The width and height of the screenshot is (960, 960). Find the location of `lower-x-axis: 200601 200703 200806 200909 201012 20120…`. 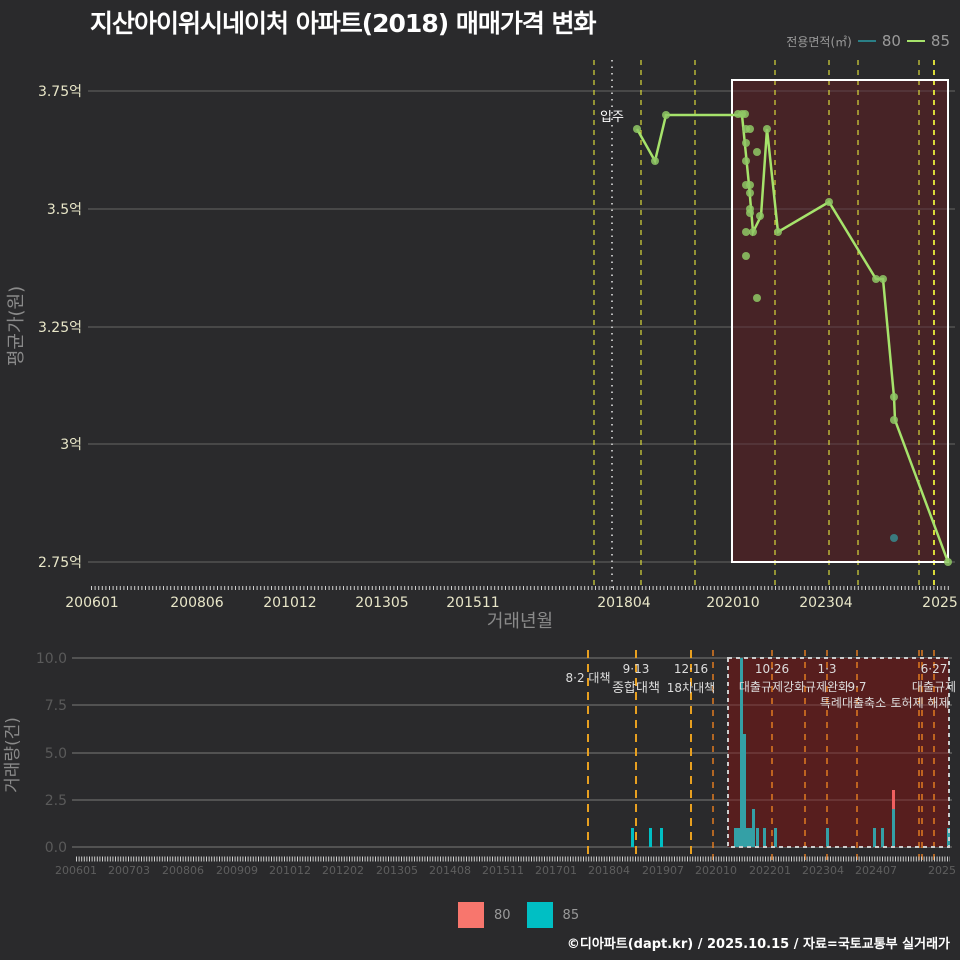

lower-x-axis: 200601 200703 200806 200909 201012 20120… is located at coordinates (505, 870).